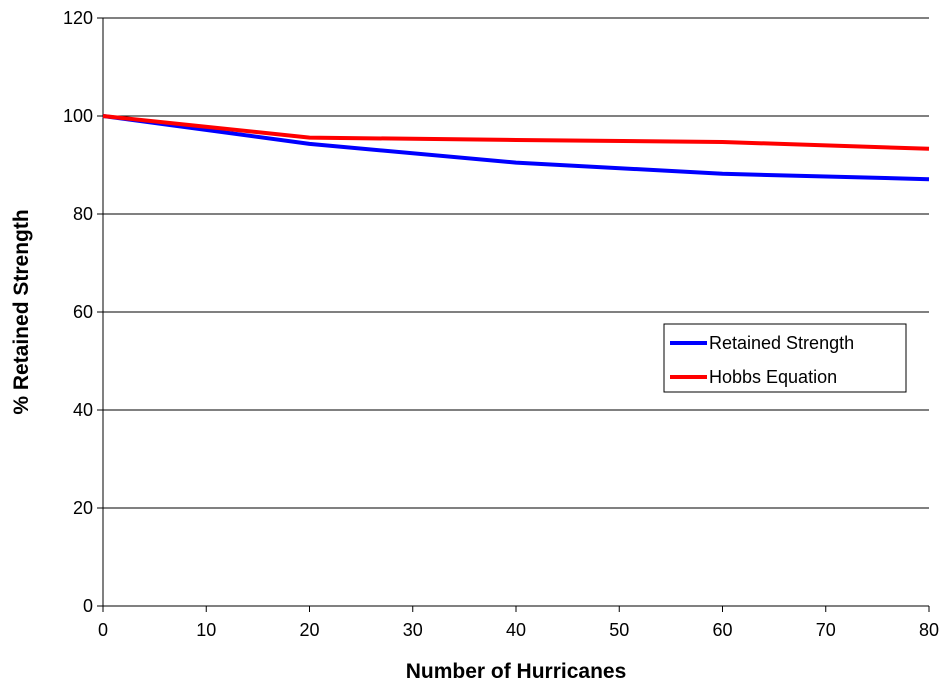 This screenshot has width=943, height=693. What do you see at coordinates (826, 630) in the screenshot?
I see `x-tick-label-70: 70` at bounding box center [826, 630].